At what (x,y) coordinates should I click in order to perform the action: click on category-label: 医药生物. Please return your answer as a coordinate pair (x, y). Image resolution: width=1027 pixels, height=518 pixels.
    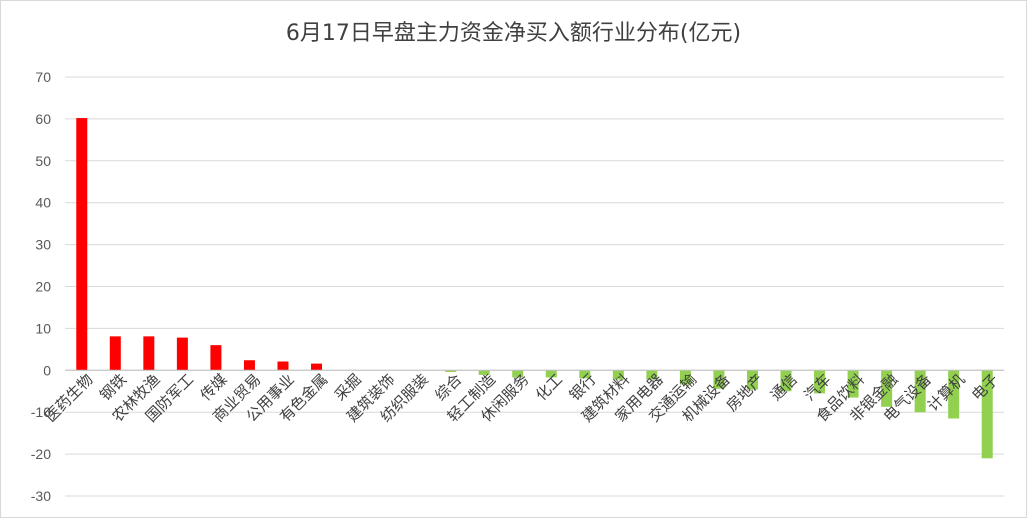
    Looking at the image, I should click on (68, 397).